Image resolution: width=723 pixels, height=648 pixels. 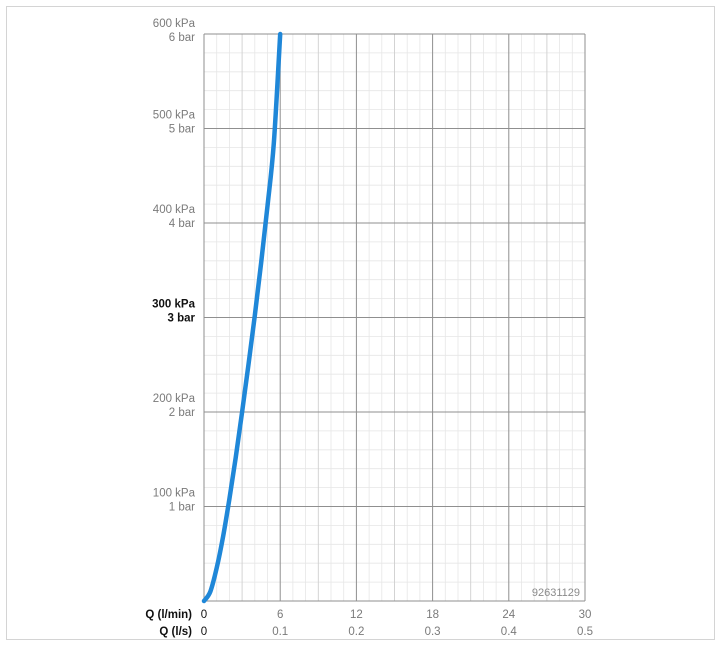 I want to click on x-tick-label-lmin: 6, so click(x=280, y=615).